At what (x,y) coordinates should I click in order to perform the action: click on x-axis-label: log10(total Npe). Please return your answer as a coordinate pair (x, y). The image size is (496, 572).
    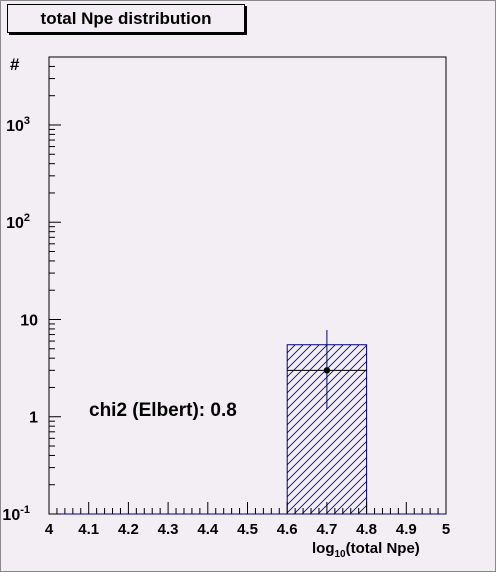
    Looking at the image, I should click on (366, 550).